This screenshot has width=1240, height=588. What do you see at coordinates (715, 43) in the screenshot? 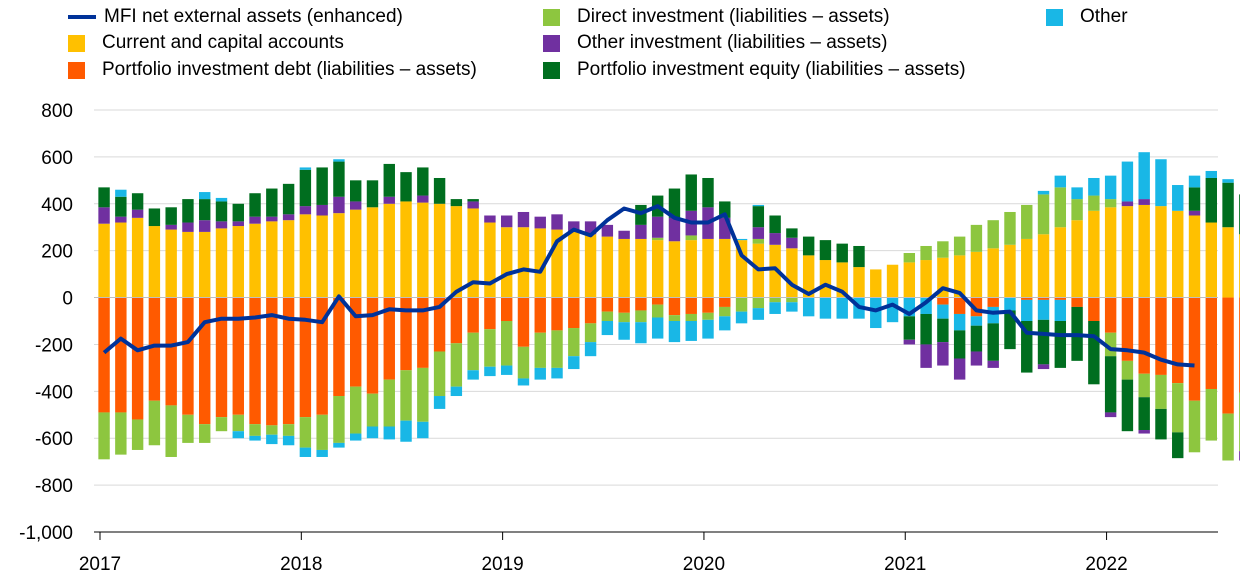
I see `legend-item-other-investment: Other investment (liabilities – assets)` at bounding box center [715, 43].